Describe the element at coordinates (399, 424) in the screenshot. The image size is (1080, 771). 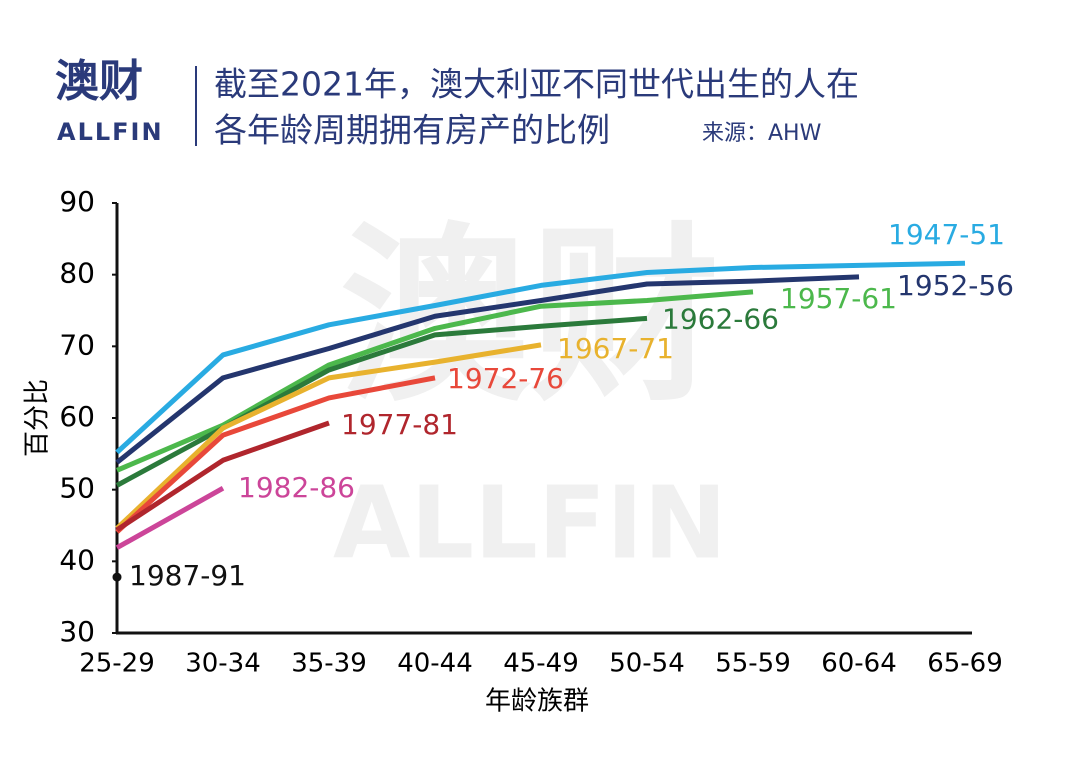
I see `series-label: 1977-81` at that location.